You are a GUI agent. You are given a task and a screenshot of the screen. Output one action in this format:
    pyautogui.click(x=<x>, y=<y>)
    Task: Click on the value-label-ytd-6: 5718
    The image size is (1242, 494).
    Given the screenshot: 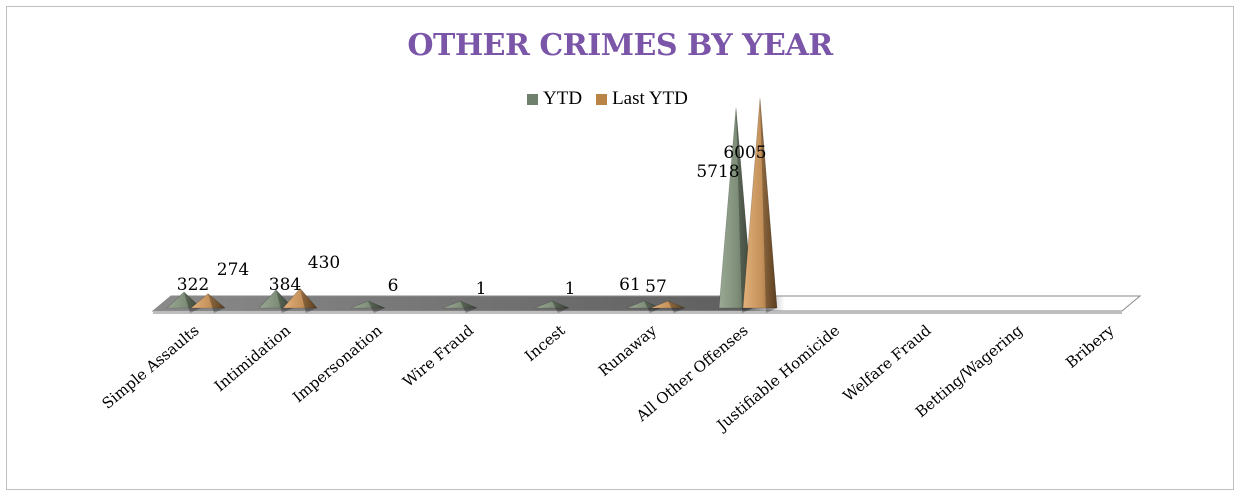 What is the action you would take?
    pyautogui.click(x=717, y=172)
    